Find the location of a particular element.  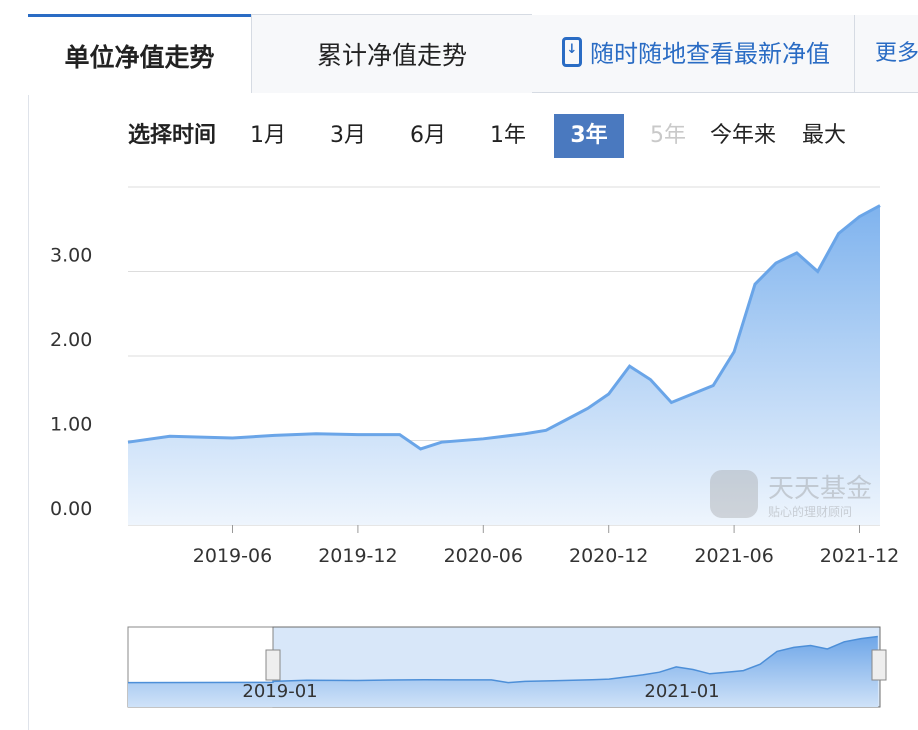

x-tick-label: 2021-12 is located at coordinates (859, 556).